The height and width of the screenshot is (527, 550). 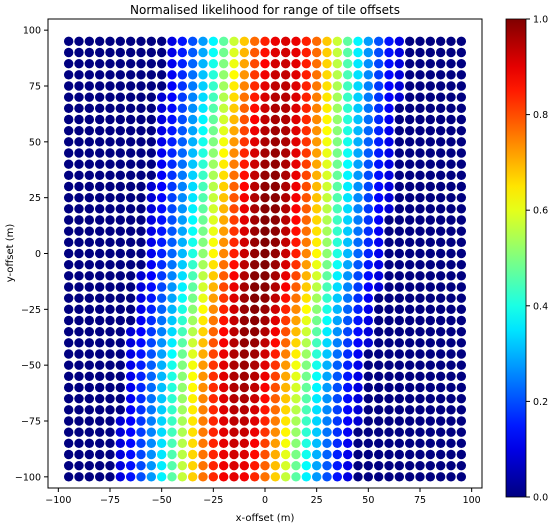 I want to click on y-tick-label: −25, so click(x=31, y=310).